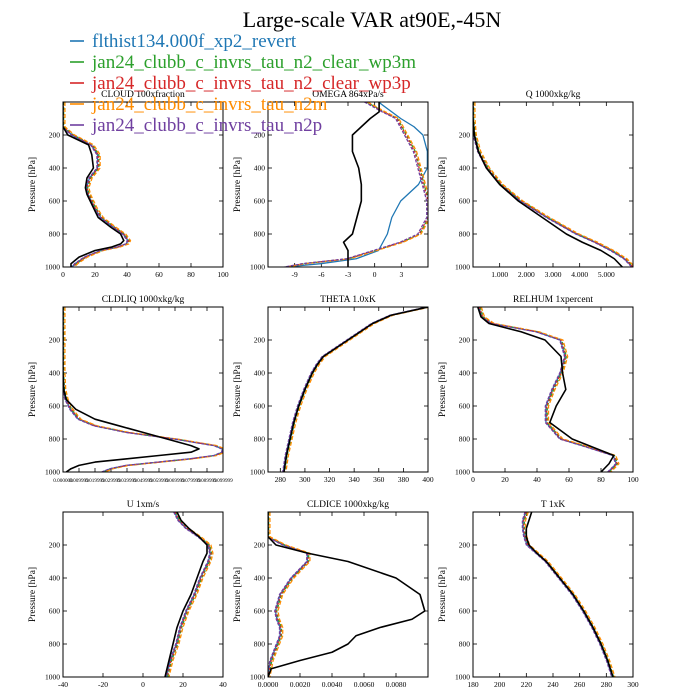 The image size is (700, 700). Describe the element at coordinates (633, 479) in the screenshot. I see `x-tick-label: 100` at that location.